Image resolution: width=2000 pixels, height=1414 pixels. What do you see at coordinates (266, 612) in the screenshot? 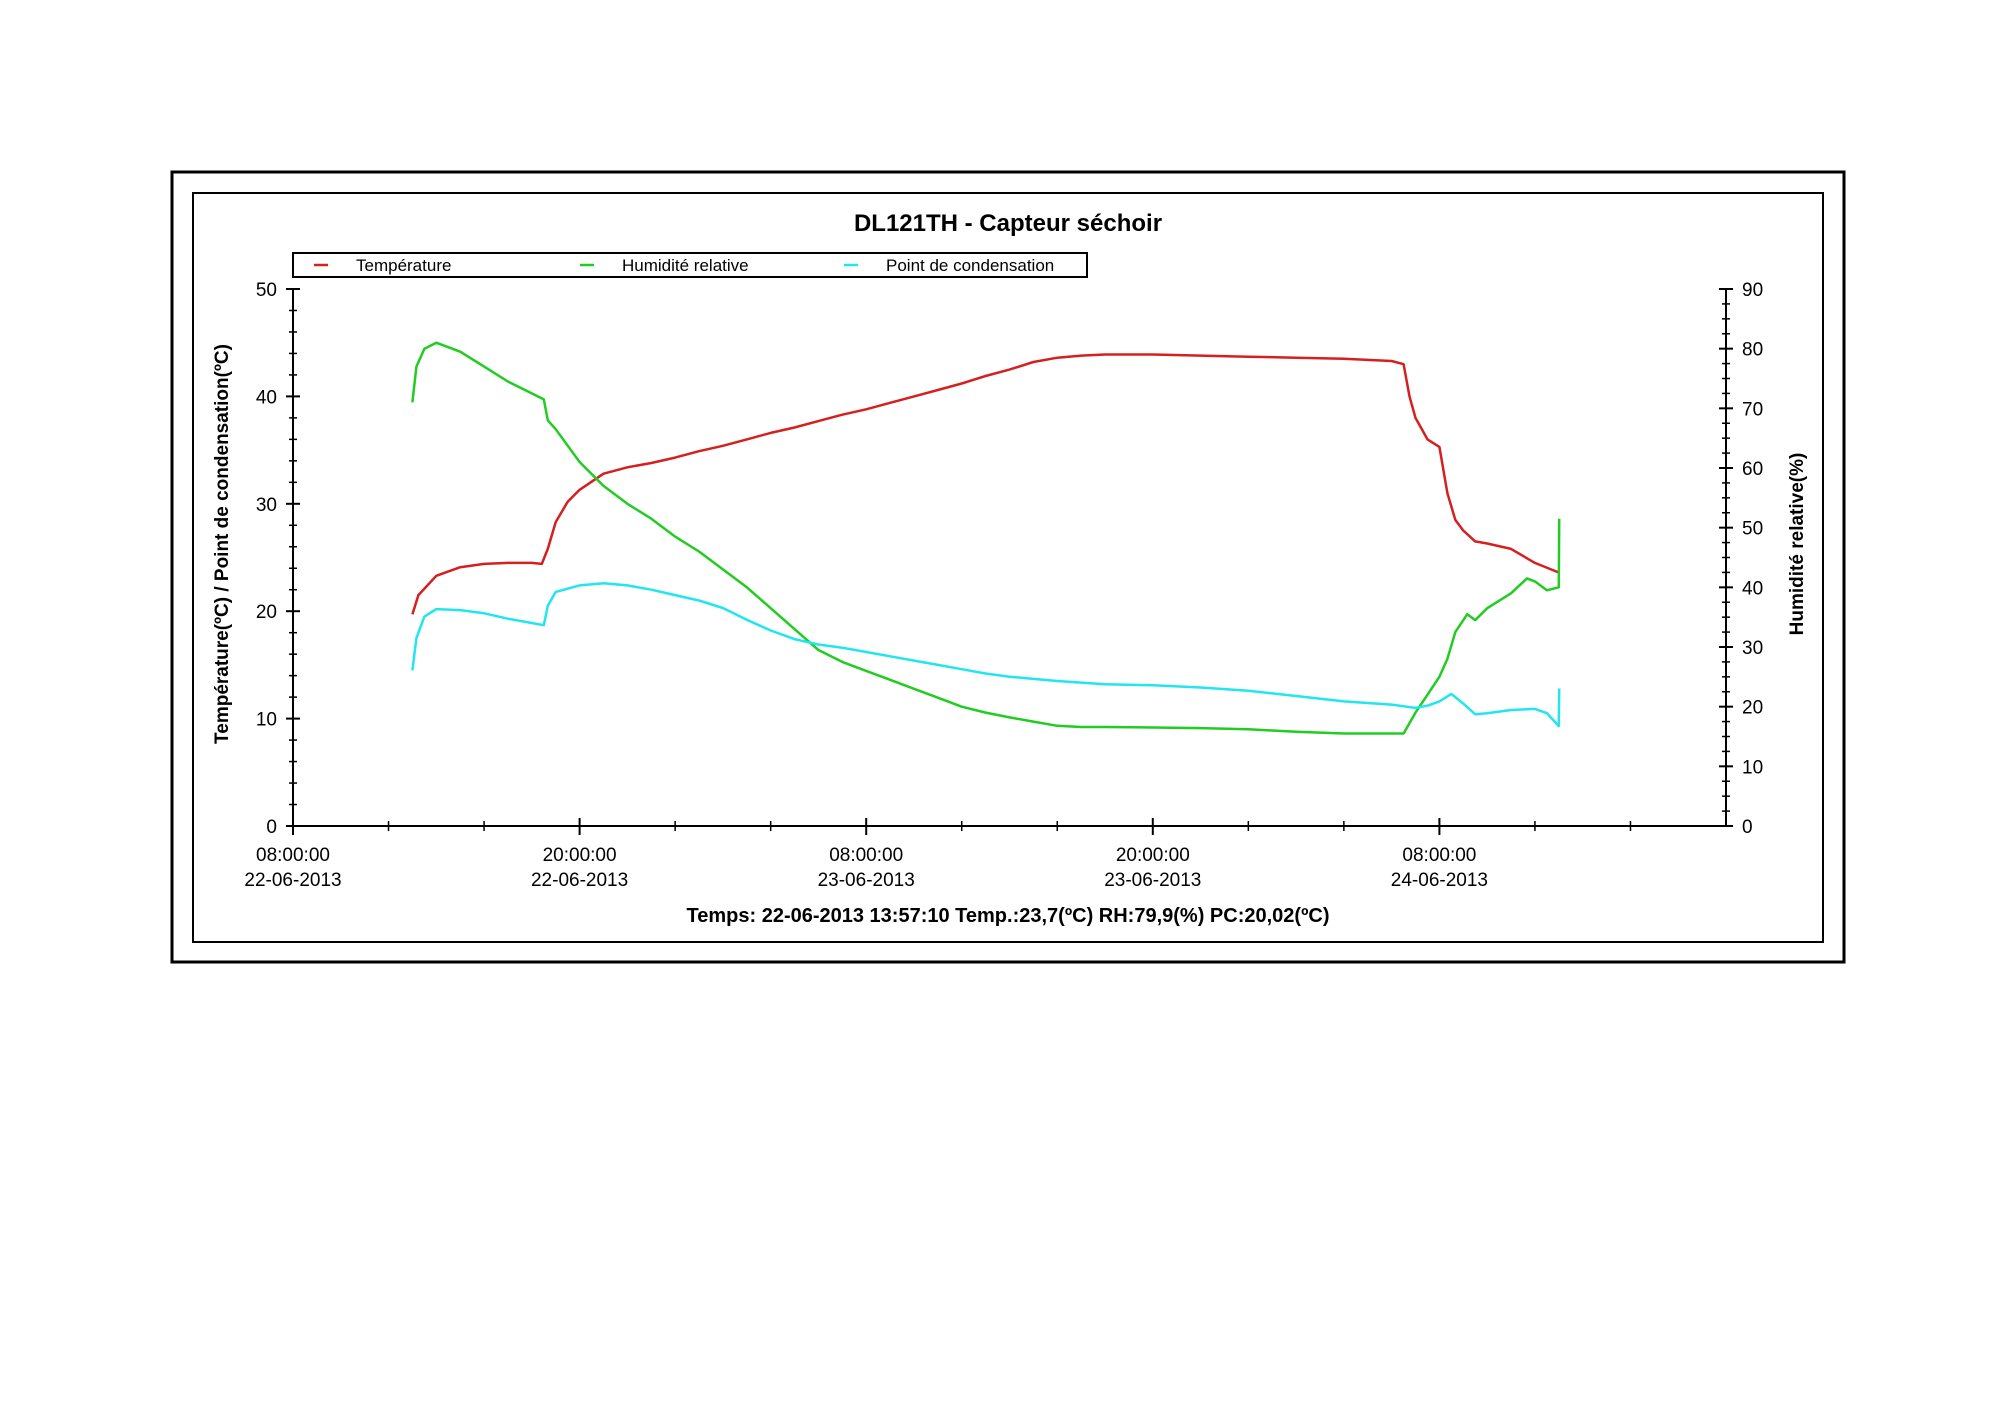
I see `y-left-tick-label: 20` at bounding box center [266, 612].